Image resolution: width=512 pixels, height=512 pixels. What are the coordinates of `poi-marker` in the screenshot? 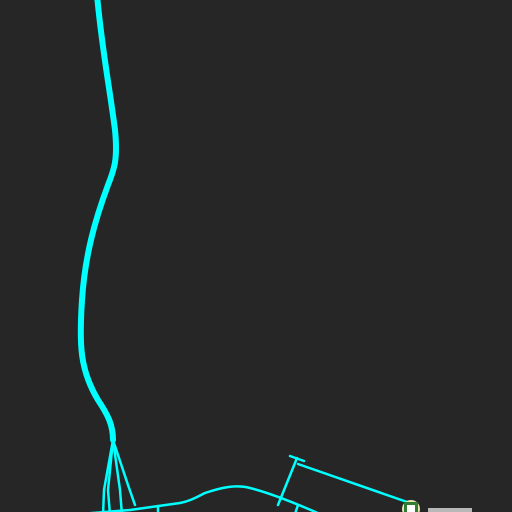 It's located at (437, 506).